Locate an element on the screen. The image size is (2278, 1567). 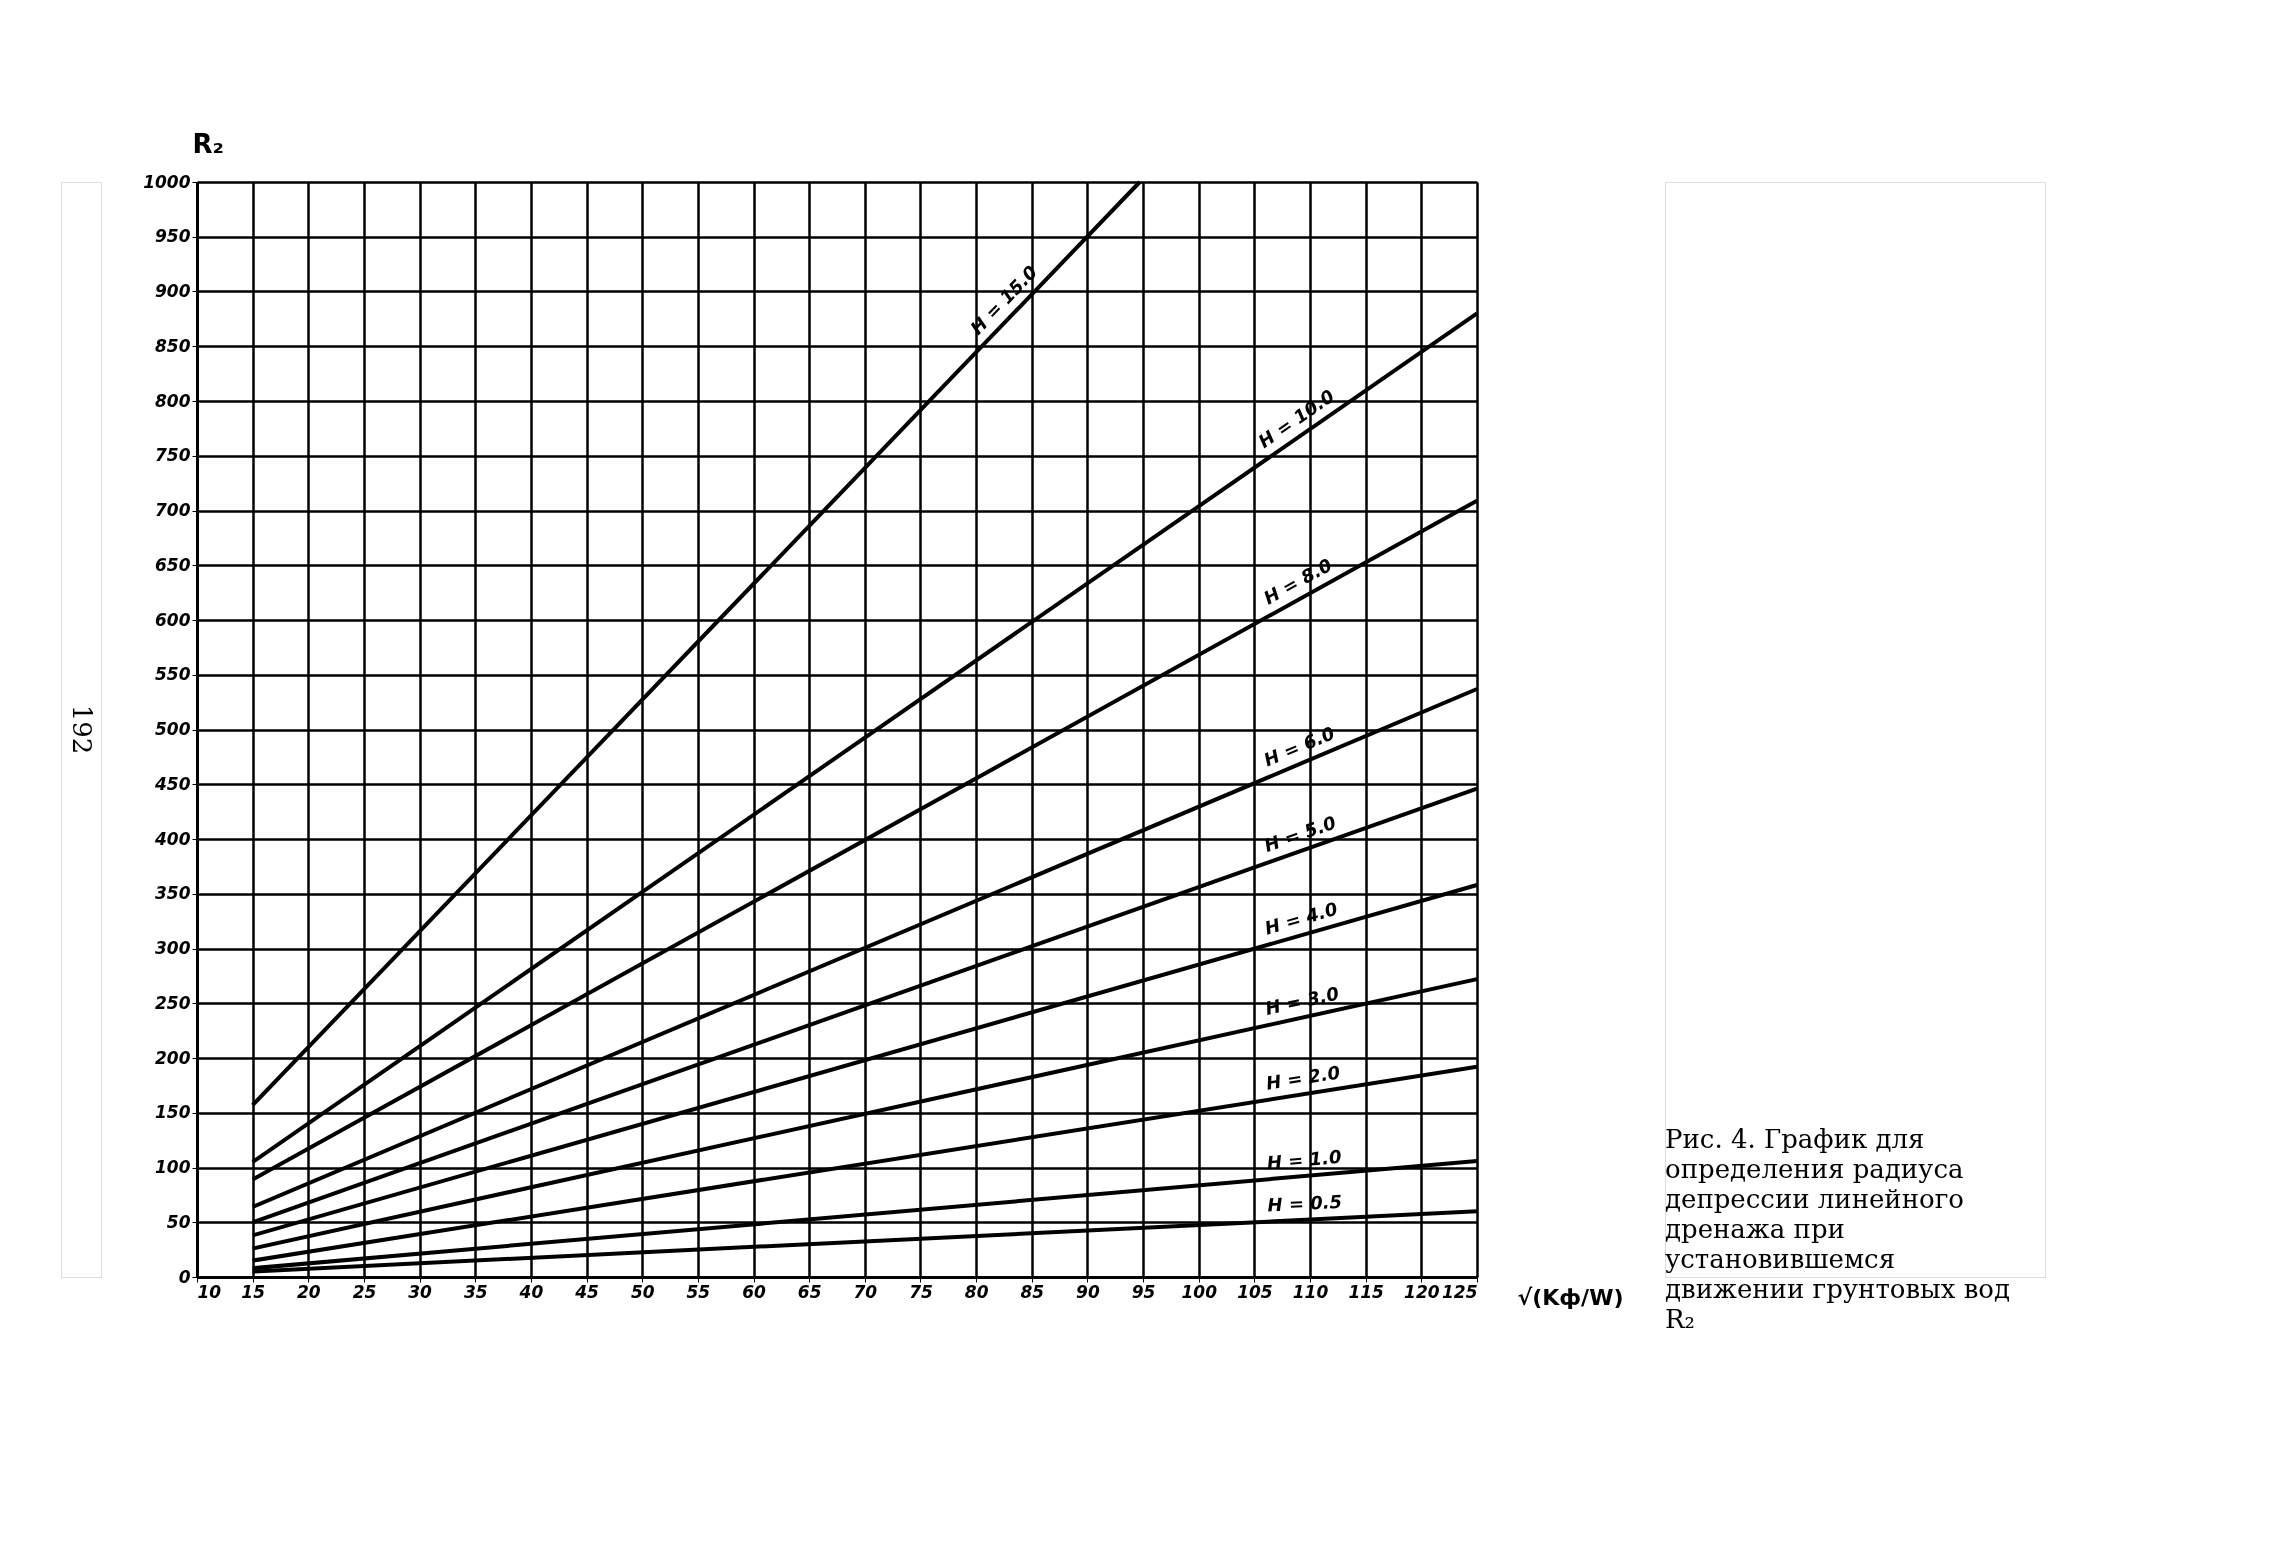
y-tick-label: 700 is located at coordinates (173, 510).